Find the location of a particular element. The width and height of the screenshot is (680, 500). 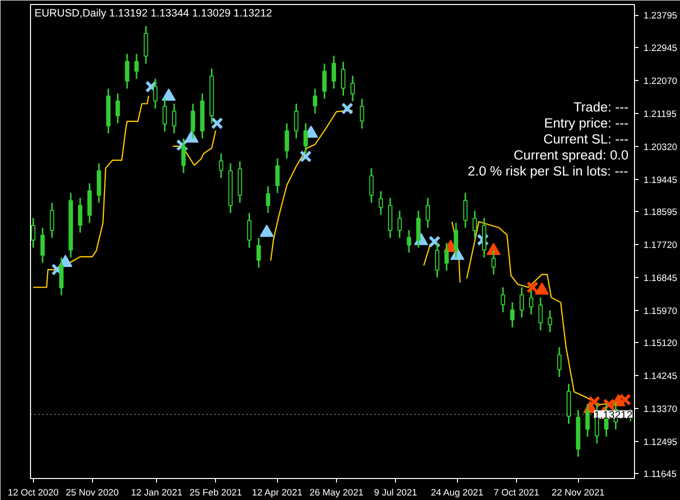

y-tick-label: 1.12495 is located at coordinates (661, 441).